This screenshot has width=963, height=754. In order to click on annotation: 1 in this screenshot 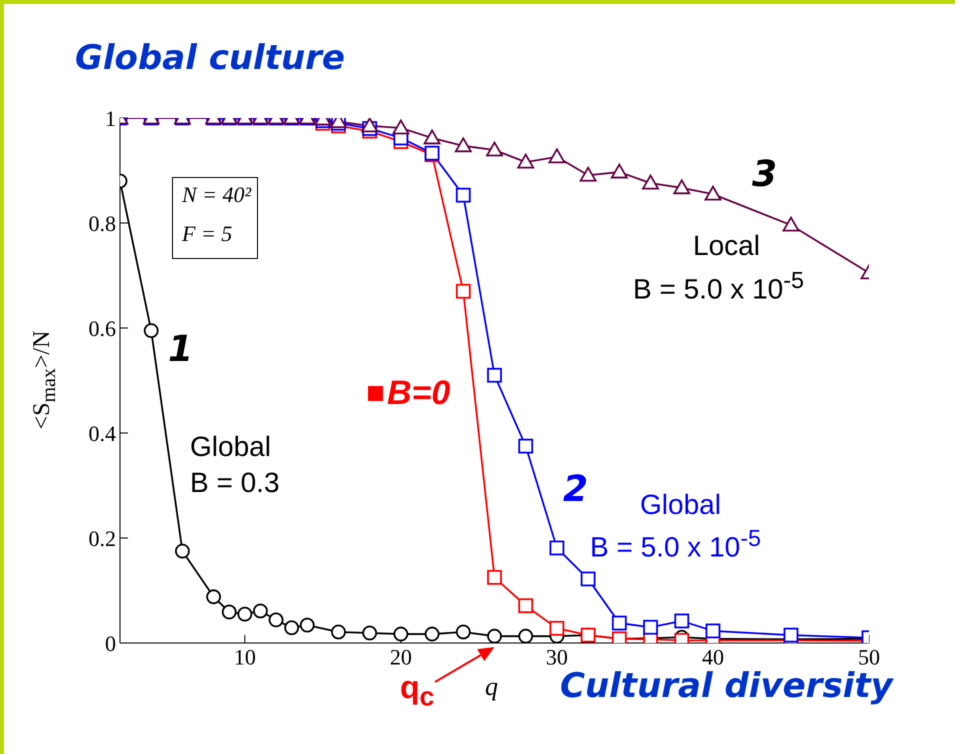, I will do `click(181, 349)`.